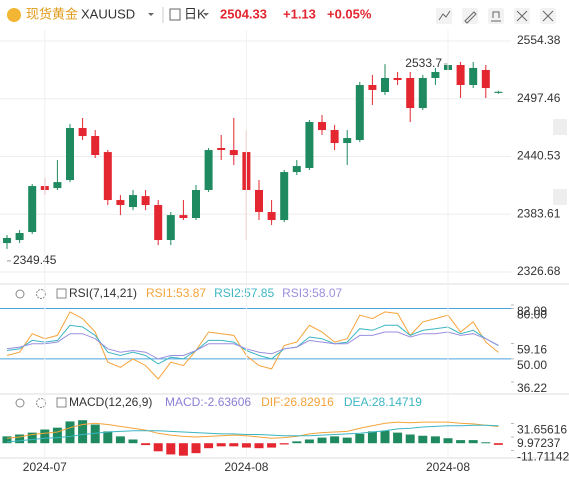 The width and height of the screenshot is (569, 481). I want to click on price: 2504.33, so click(243, 13).